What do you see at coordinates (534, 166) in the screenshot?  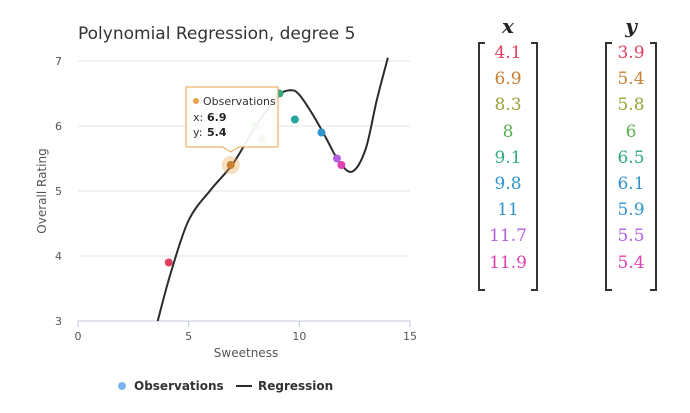 I see `x-matrix-right-bracket` at bounding box center [534, 166].